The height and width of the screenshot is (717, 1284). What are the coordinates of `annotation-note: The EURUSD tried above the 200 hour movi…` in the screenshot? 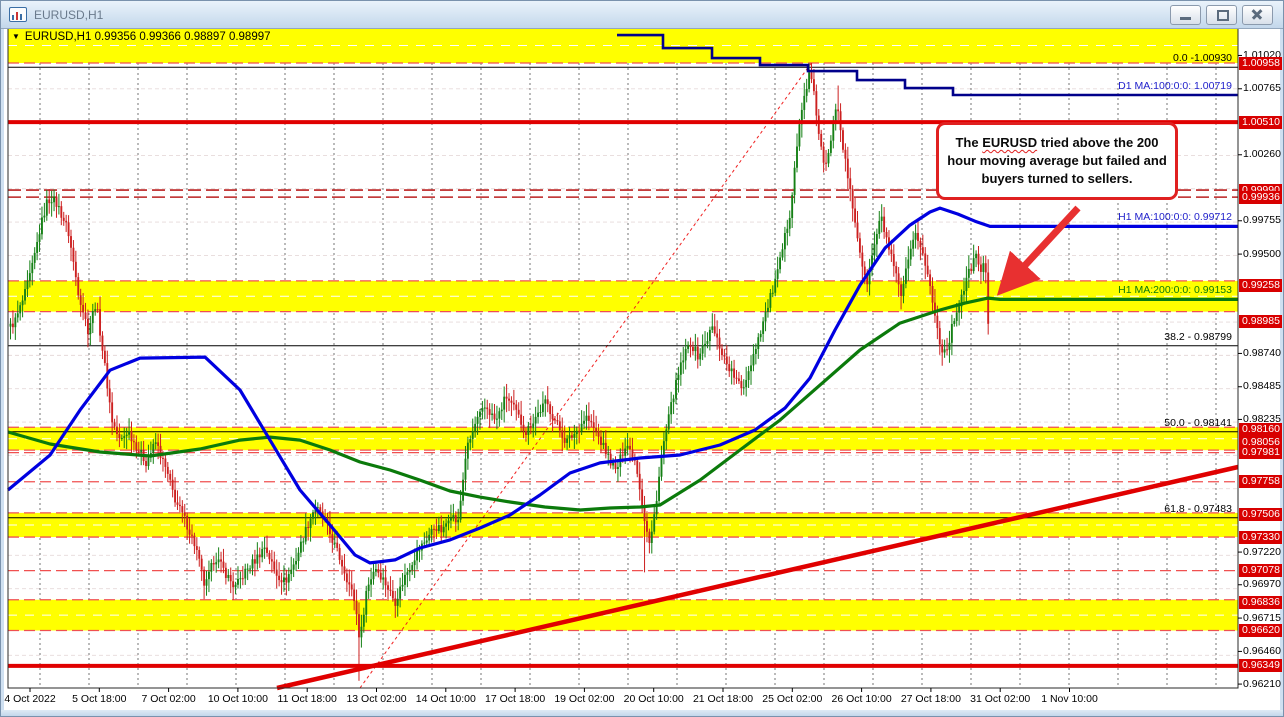 It's located at (1057, 161).